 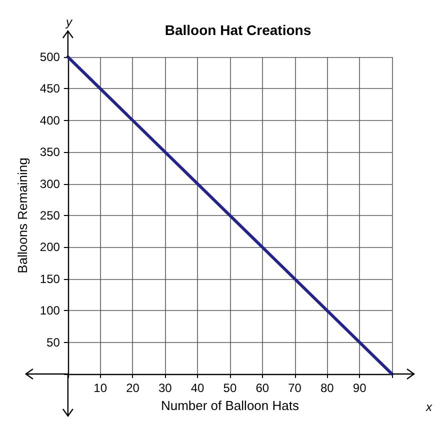 I want to click on x-tick-label: 90, so click(x=359, y=388).